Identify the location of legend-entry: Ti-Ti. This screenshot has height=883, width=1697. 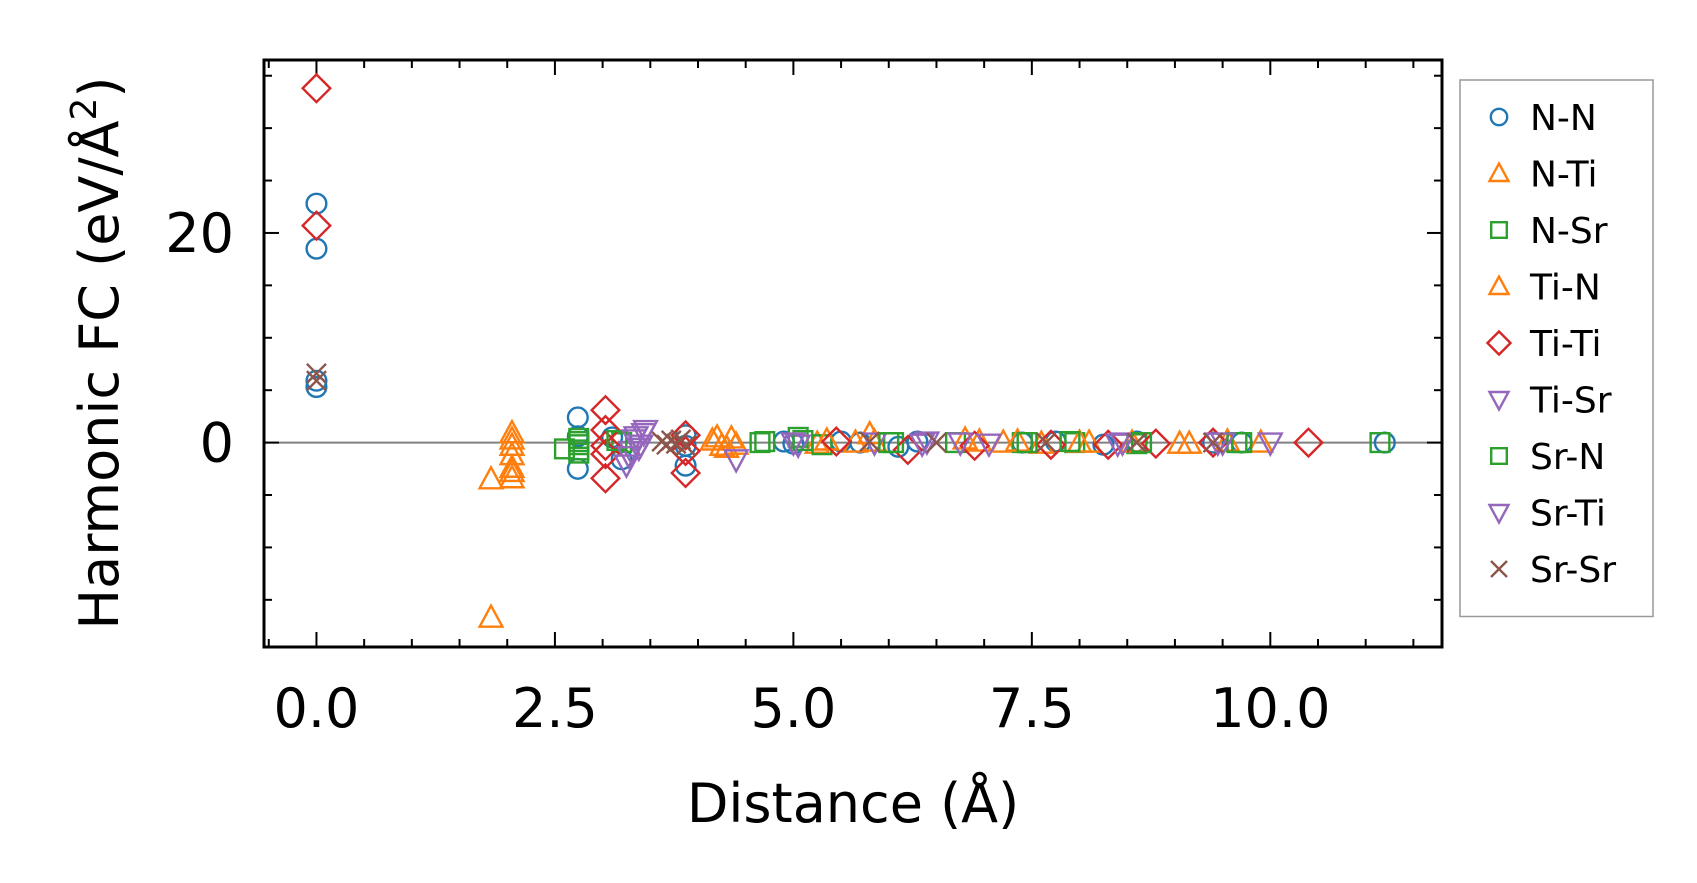
(1543, 344).